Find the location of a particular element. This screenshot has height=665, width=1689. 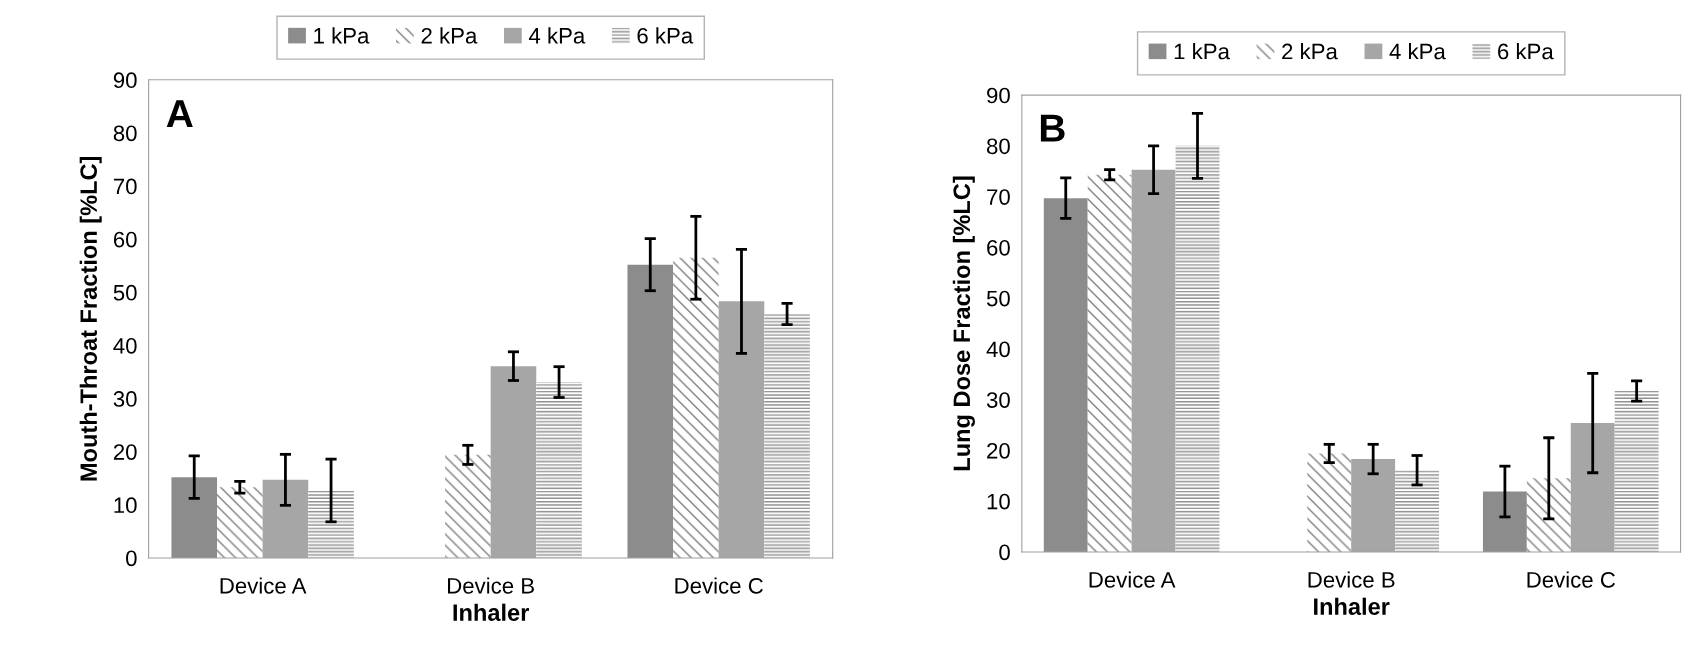

annotation: A is located at coordinates (179, 114).